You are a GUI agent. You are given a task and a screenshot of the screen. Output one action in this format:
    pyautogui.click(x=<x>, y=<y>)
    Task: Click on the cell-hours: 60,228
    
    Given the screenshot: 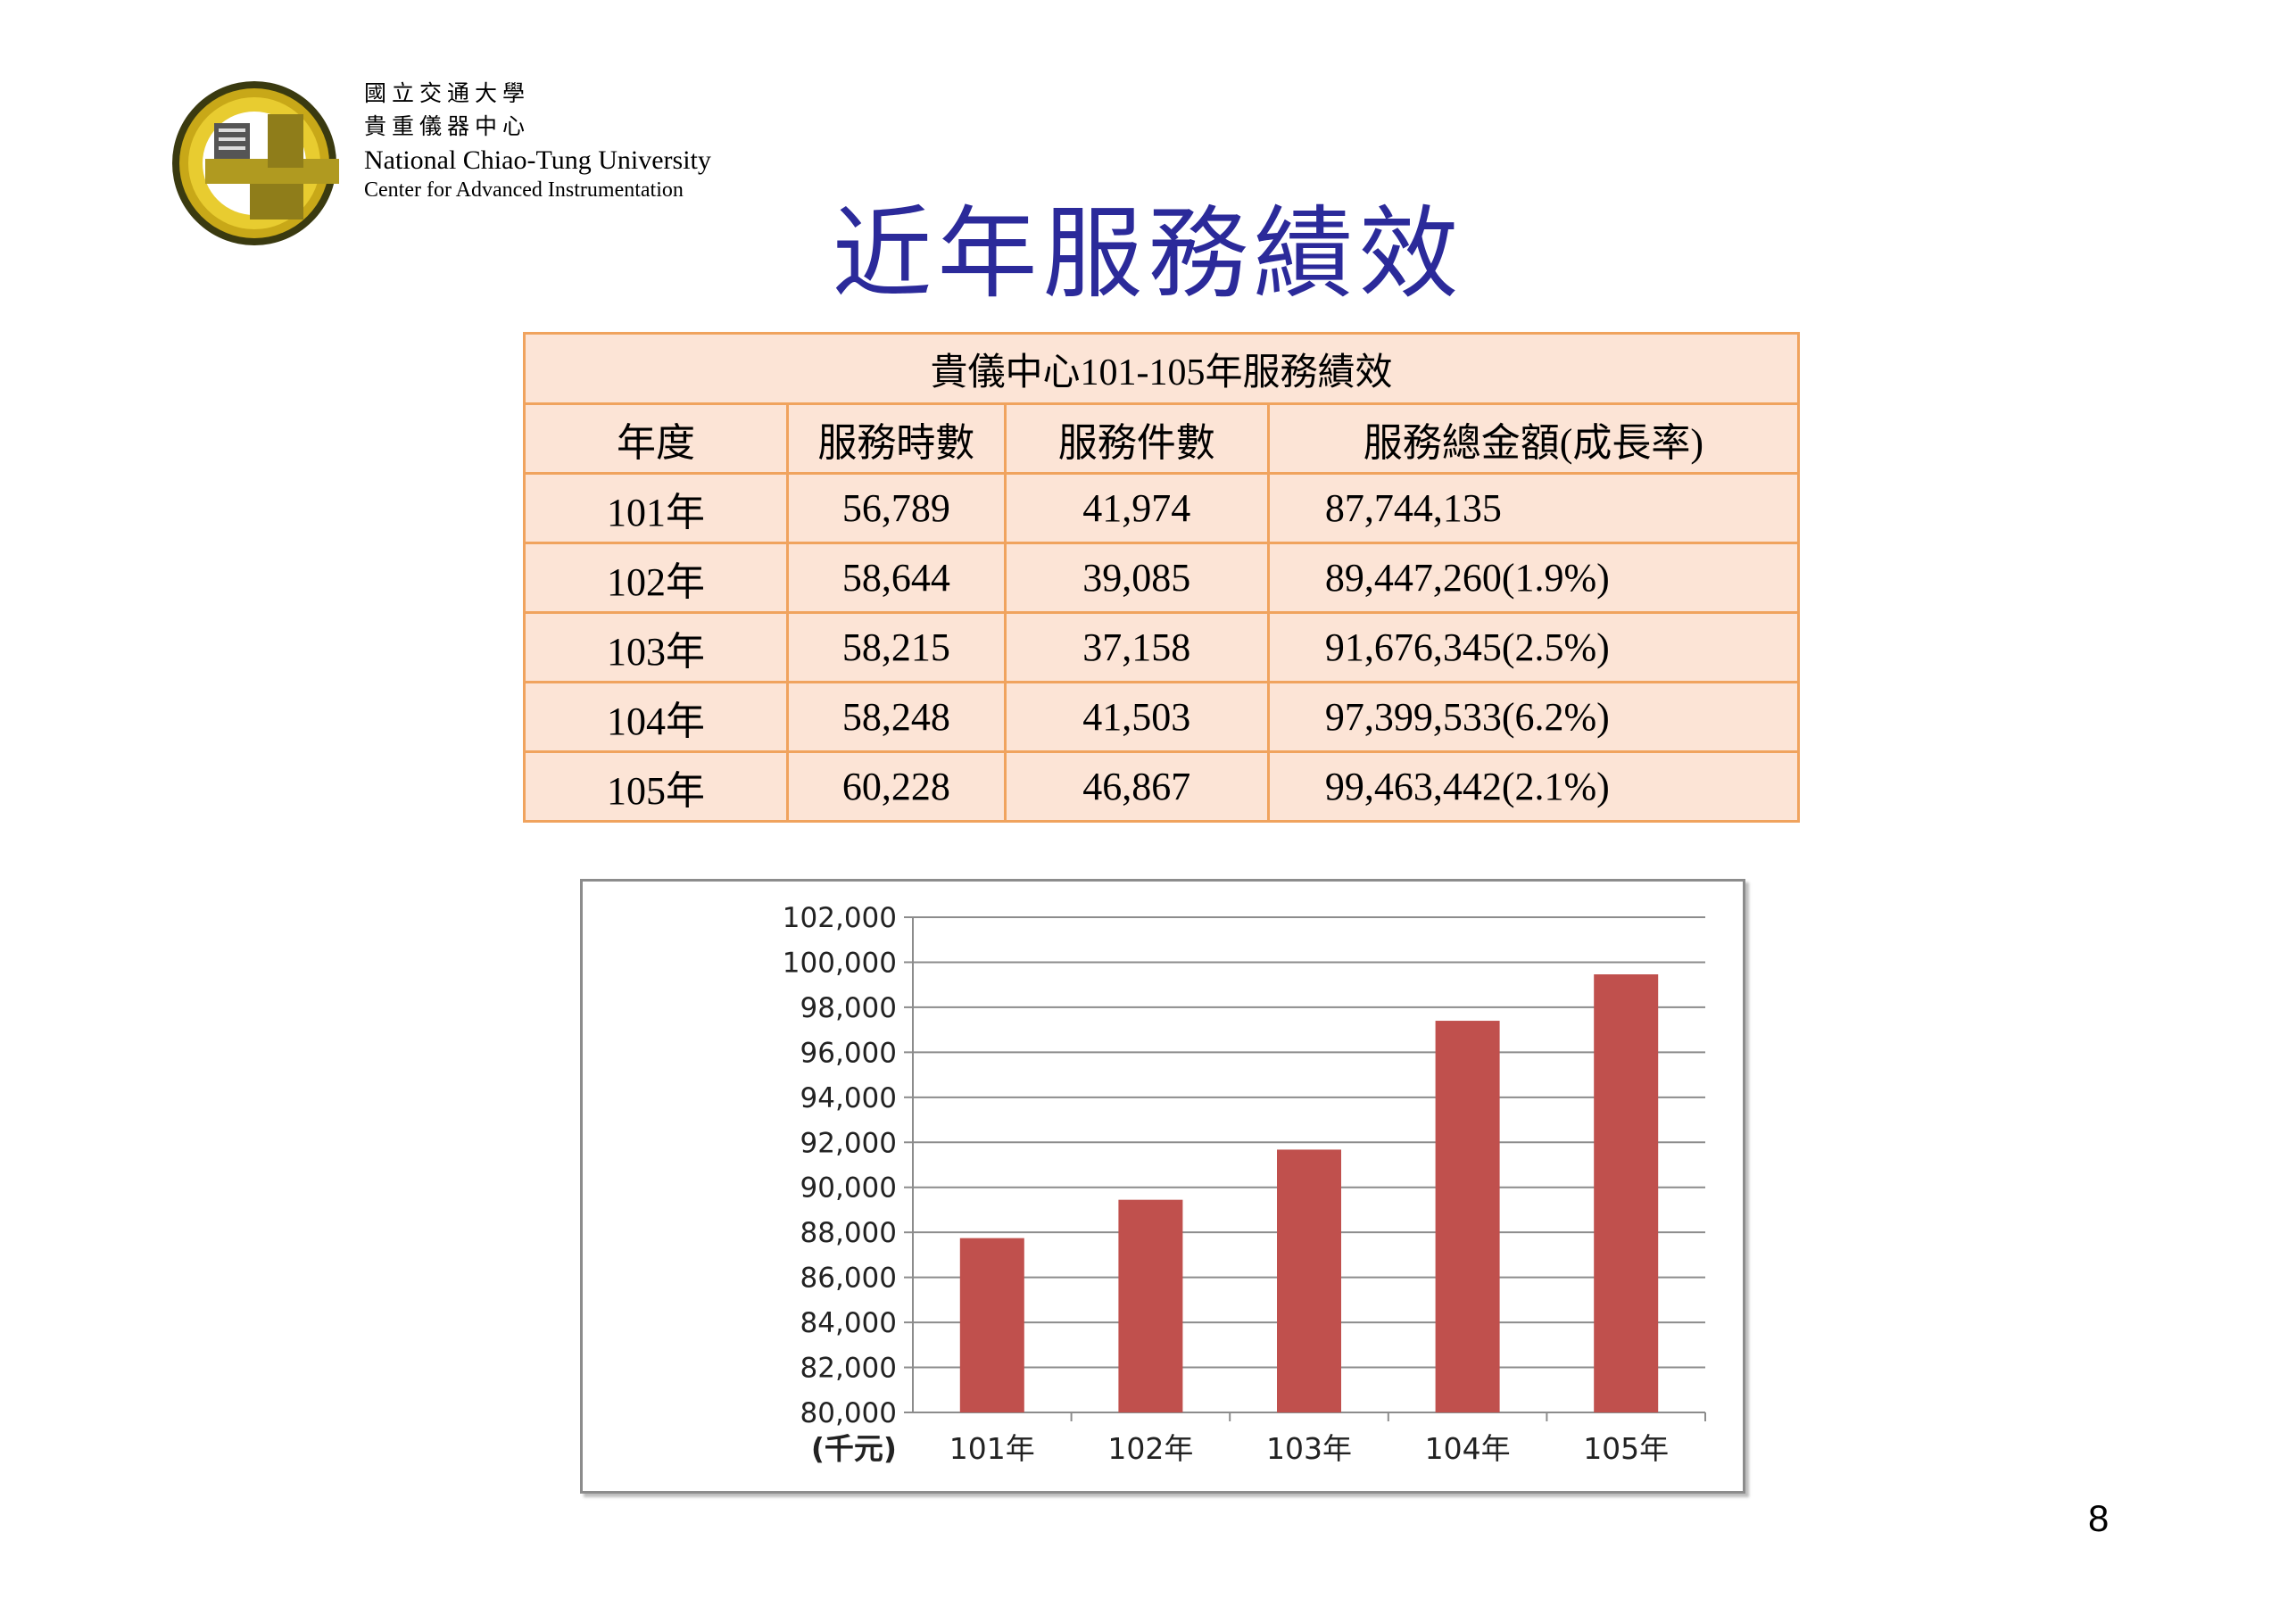 What is the action you would take?
    pyautogui.click(x=896, y=786)
    